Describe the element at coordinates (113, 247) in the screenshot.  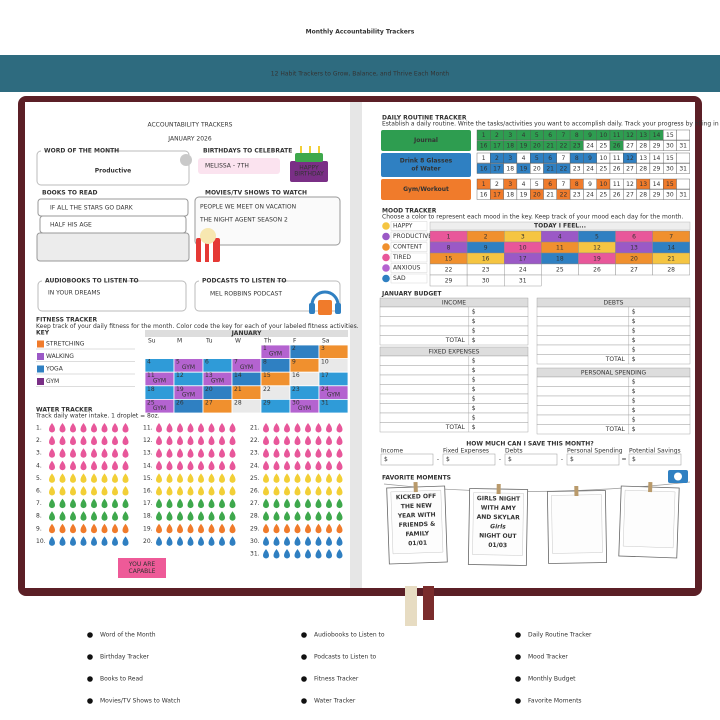
I see `book-shape` at that location.